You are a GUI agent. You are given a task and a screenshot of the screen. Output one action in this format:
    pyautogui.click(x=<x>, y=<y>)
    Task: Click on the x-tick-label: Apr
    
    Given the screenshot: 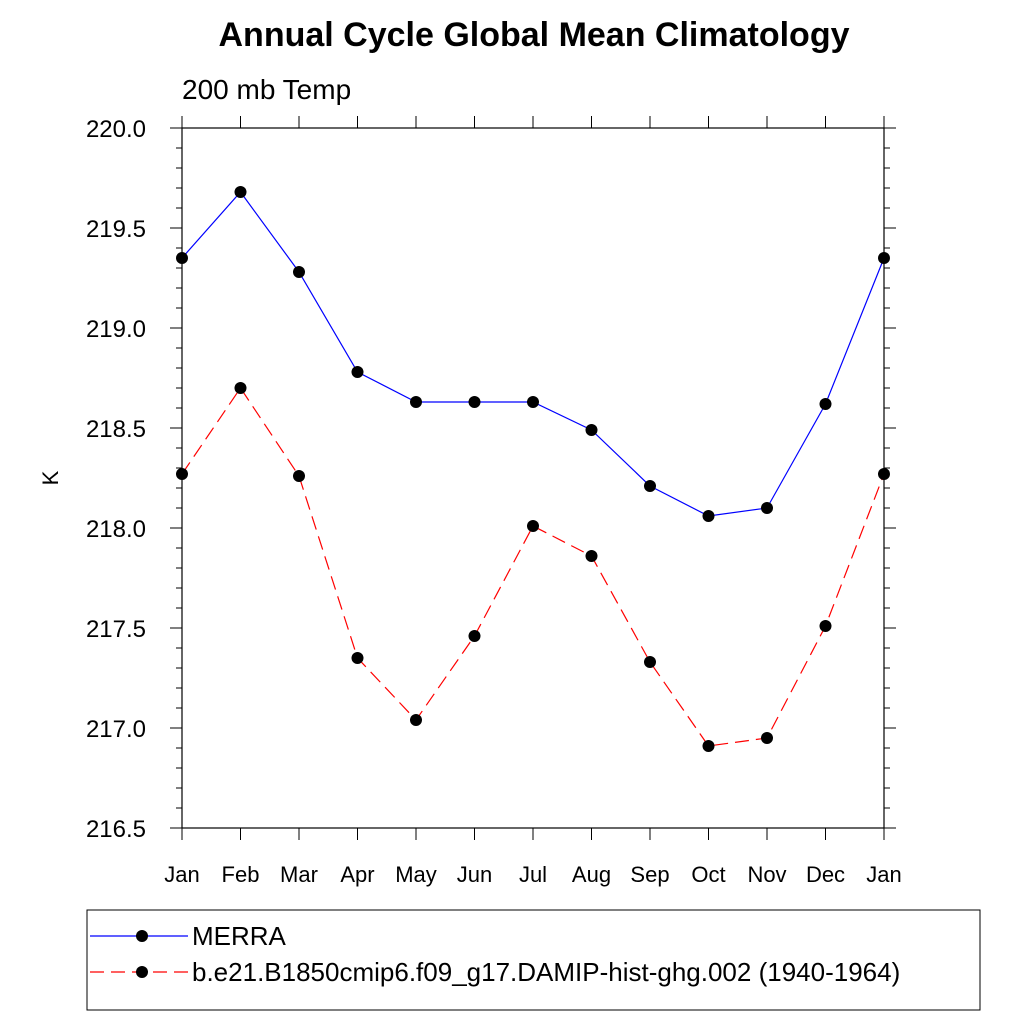 What is the action you would take?
    pyautogui.click(x=357, y=874)
    